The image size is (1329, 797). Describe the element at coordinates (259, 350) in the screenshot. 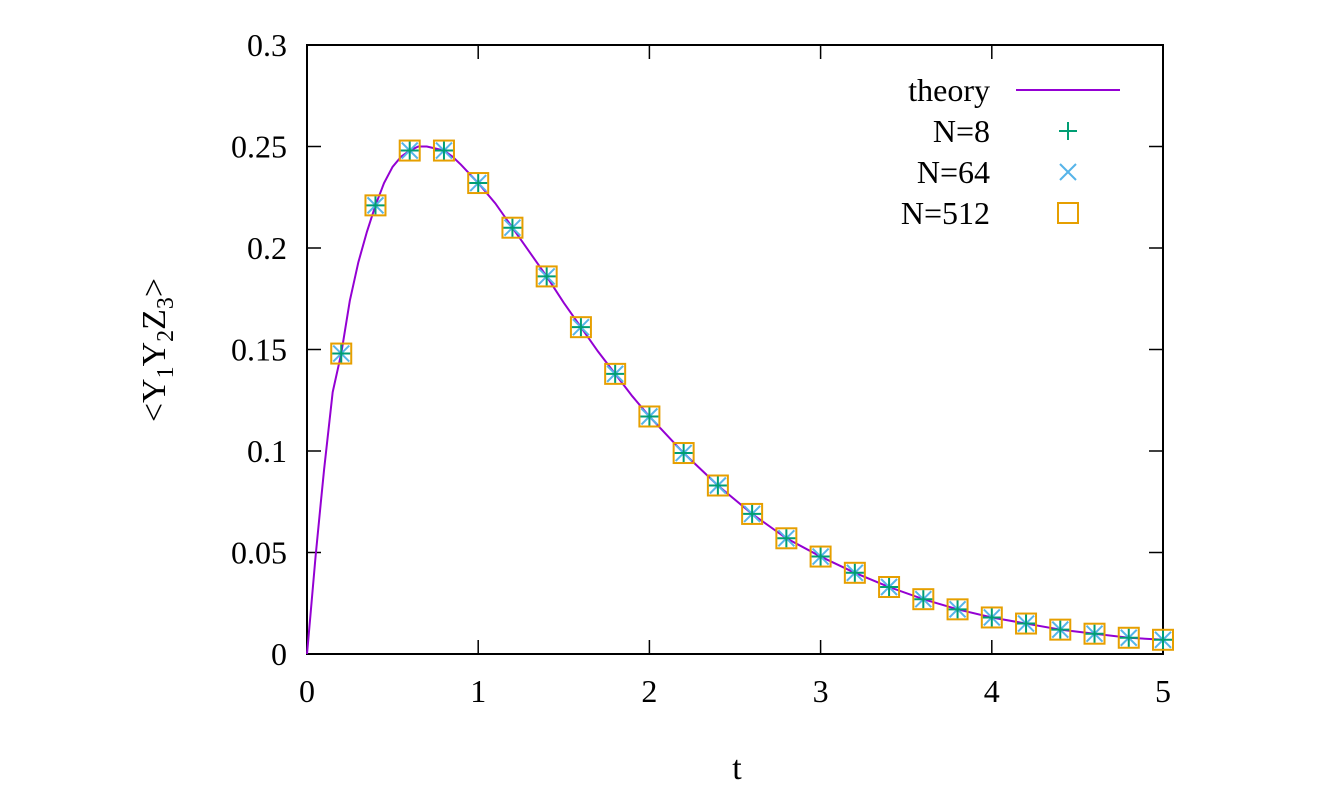

I see `y-tick-label: 0.15` at that location.